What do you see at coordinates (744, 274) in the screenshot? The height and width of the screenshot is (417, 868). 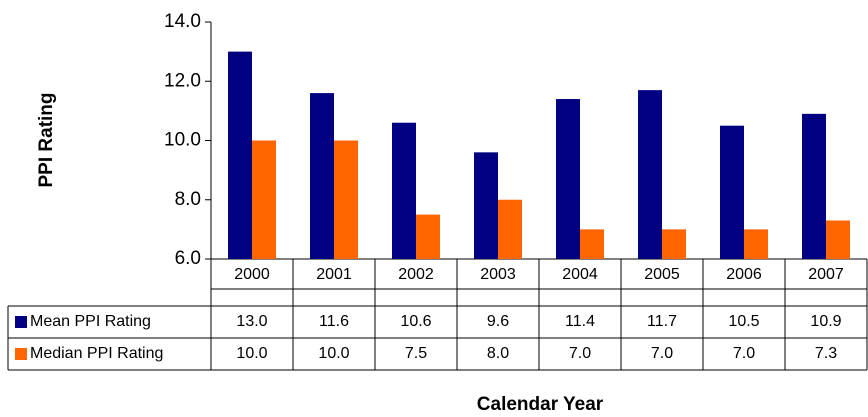 I see `x-tick-label: 2006` at bounding box center [744, 274].